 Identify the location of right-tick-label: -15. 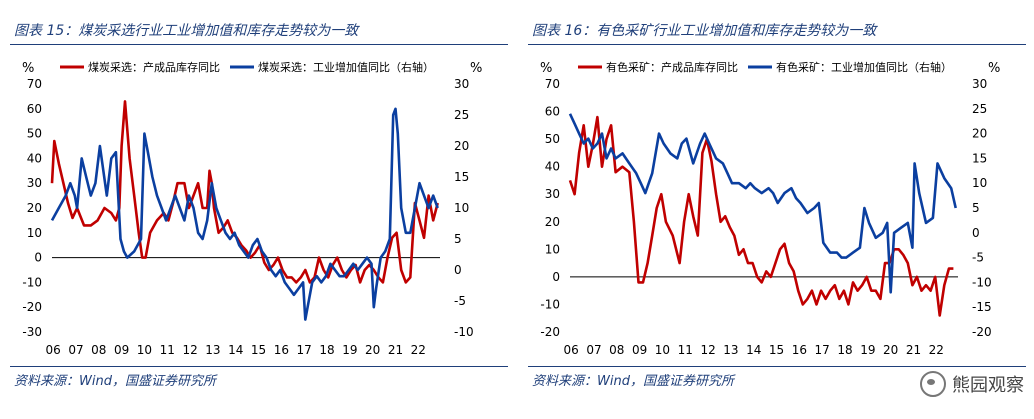
(982, 307).